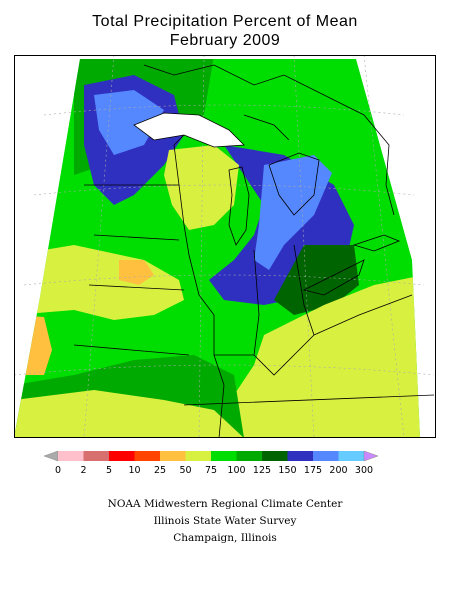 The image size is (450, 600). What do you see at coordinates (333, 277) in the screenshot?
I see `lake-erie` at bounding box center [333, 277].